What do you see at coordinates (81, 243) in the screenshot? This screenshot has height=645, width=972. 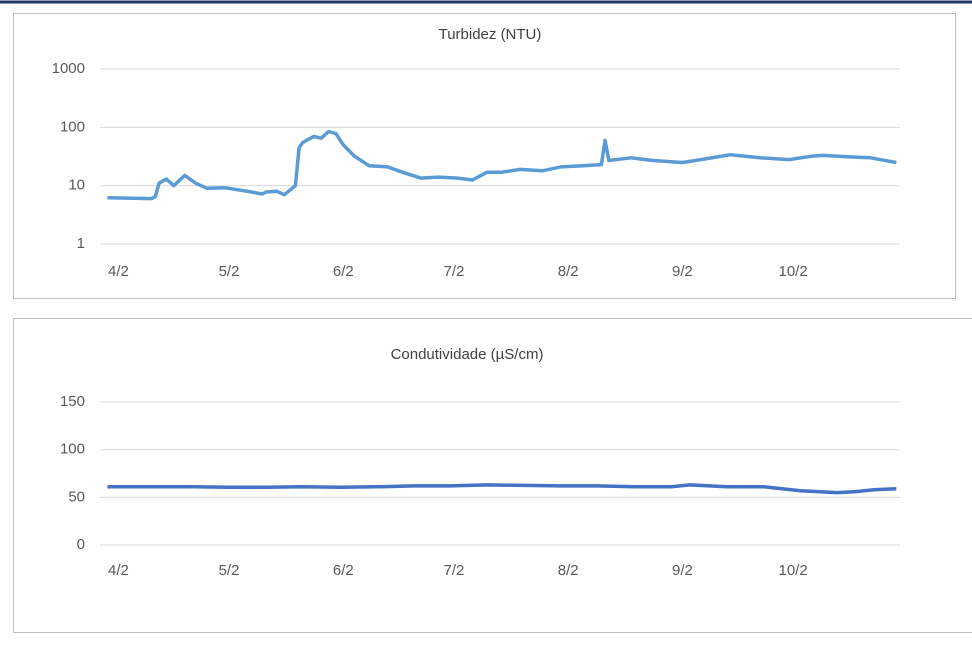 I see `y-tick-label: 1` at bounding box center [81, 243].